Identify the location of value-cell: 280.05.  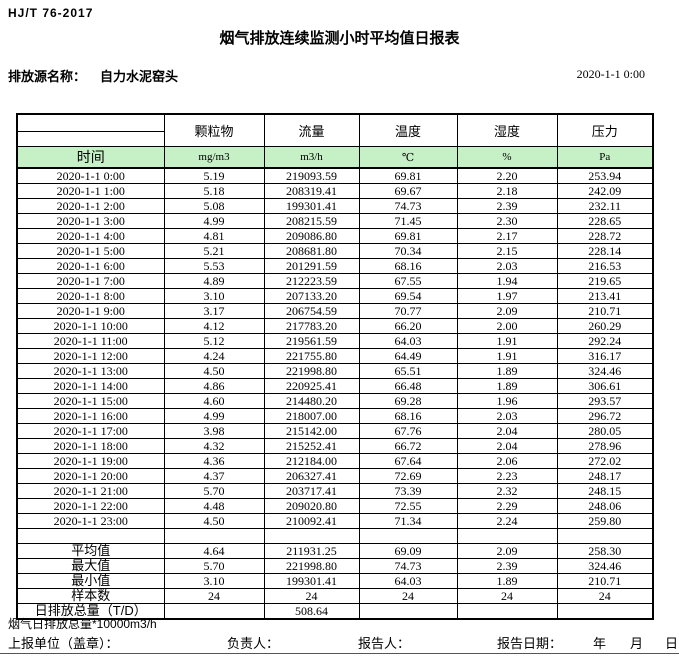
(605, 431).